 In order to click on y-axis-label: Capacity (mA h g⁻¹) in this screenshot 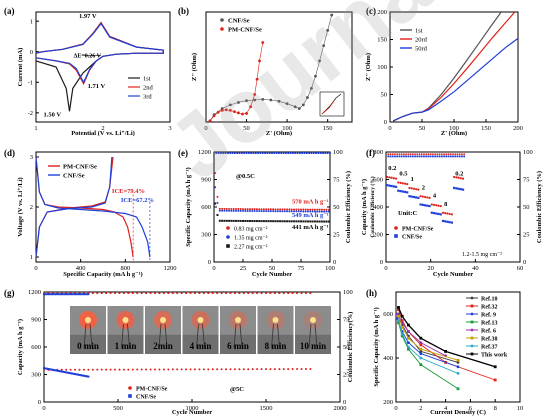, I will do `click(364, 207)`.